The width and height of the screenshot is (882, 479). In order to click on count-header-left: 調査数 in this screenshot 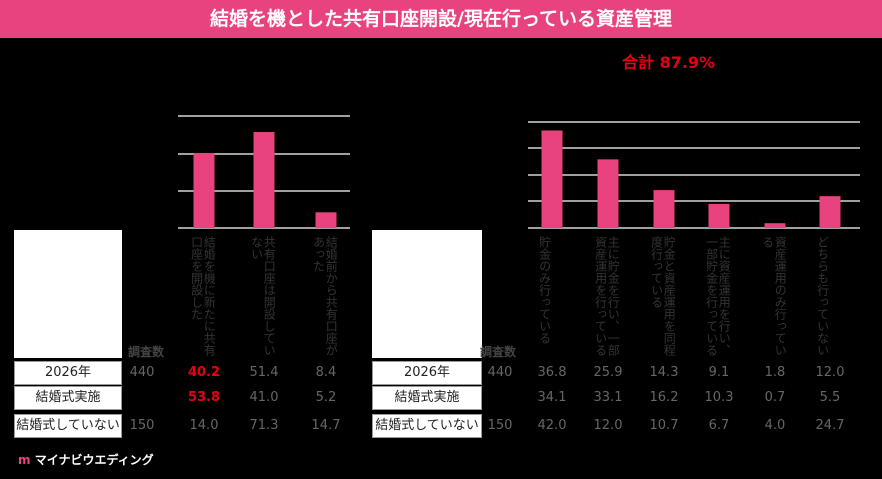, I will do `click(146, 352)`.